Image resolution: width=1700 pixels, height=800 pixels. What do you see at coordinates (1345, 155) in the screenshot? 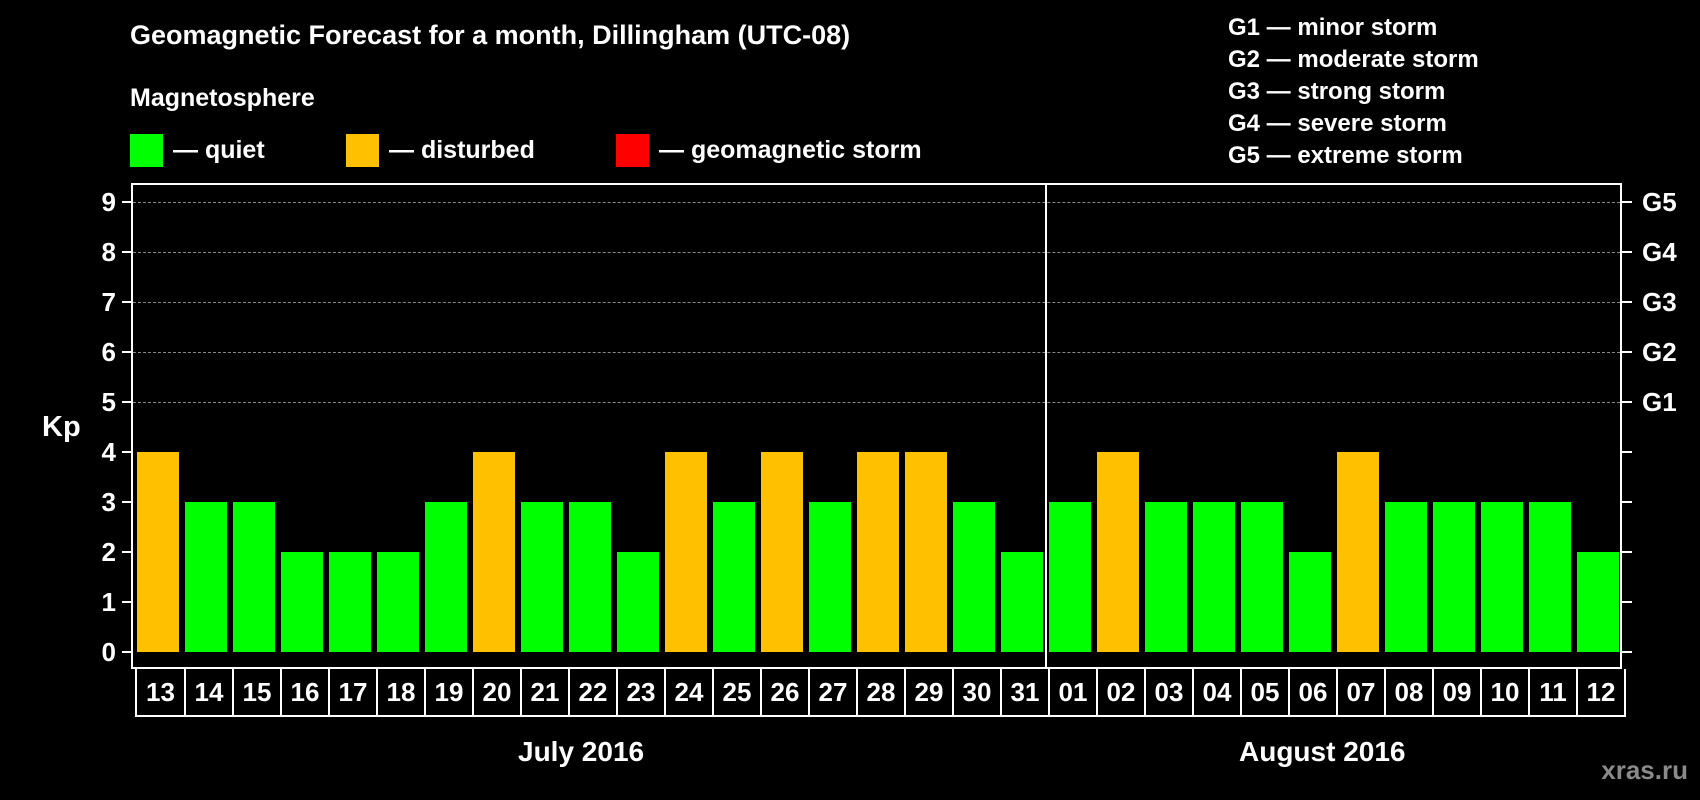
I see `storm-legend-g5: G5 — extreme storm` at bounding box center [1345, 155].